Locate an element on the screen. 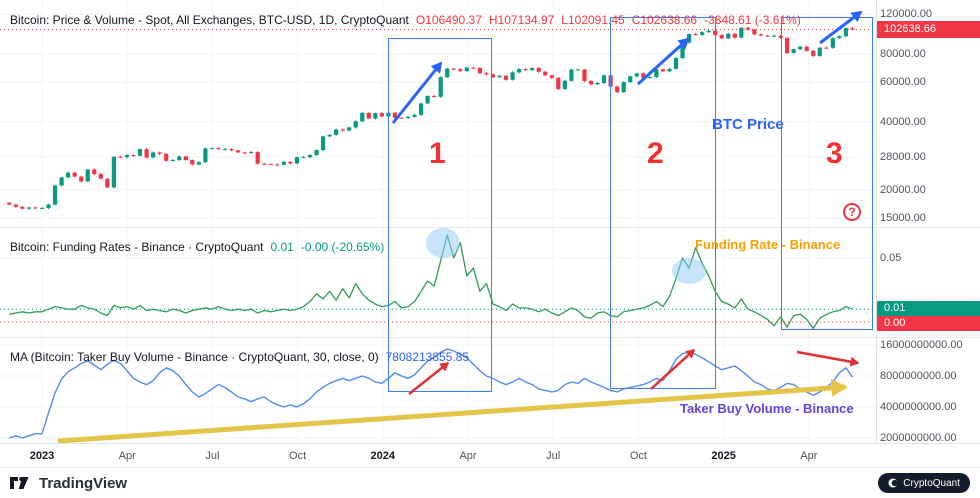 This screenshot has height=498, width=980. axis-tick-label: 40000.00 is located at coordinates (903, 121).